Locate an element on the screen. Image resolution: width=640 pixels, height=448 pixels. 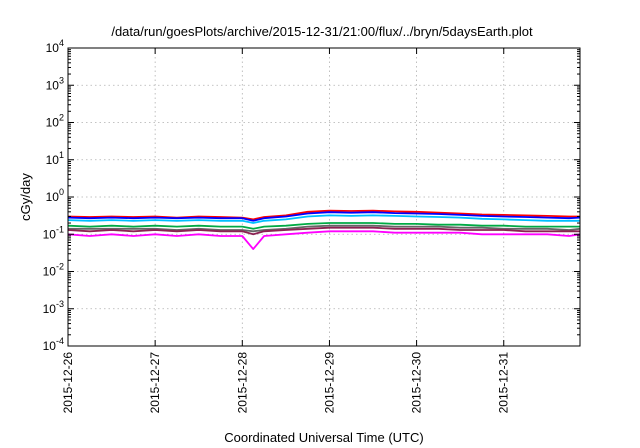
x-tick-label: 2015-12-26 is located at coordinates (68, 383).